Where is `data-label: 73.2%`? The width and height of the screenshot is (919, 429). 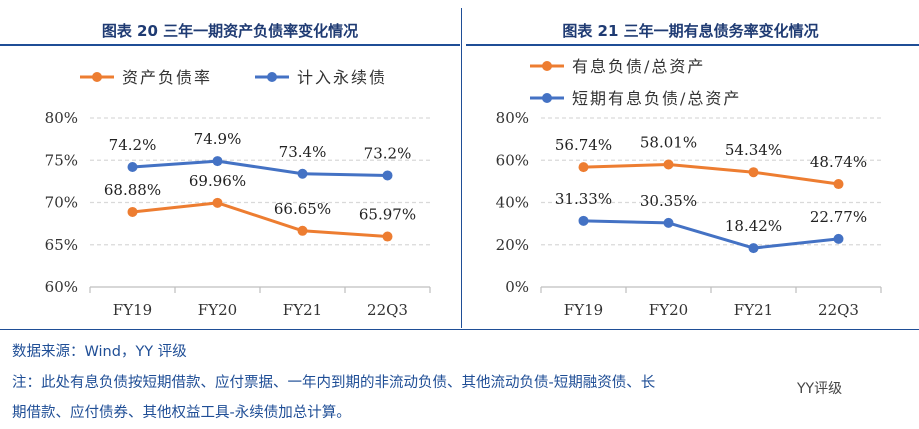
data-label: 73.2% is located at coordinates (388, 153).